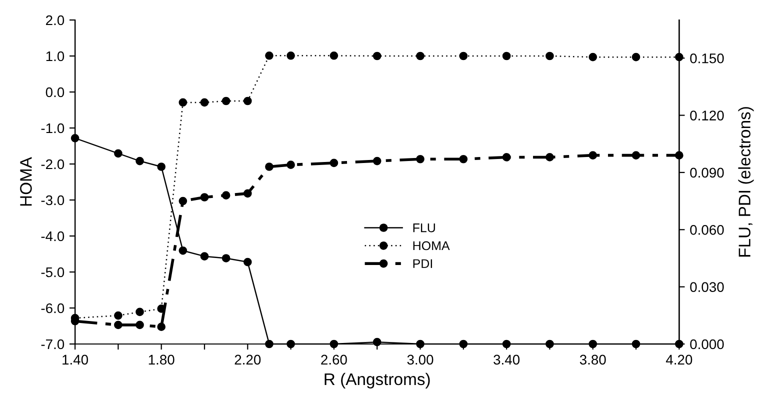  What do you see at coordinates (707, 287) in the screenshot?
I see `y2-tick-label: 0.030` at bounding box center [707, 287].